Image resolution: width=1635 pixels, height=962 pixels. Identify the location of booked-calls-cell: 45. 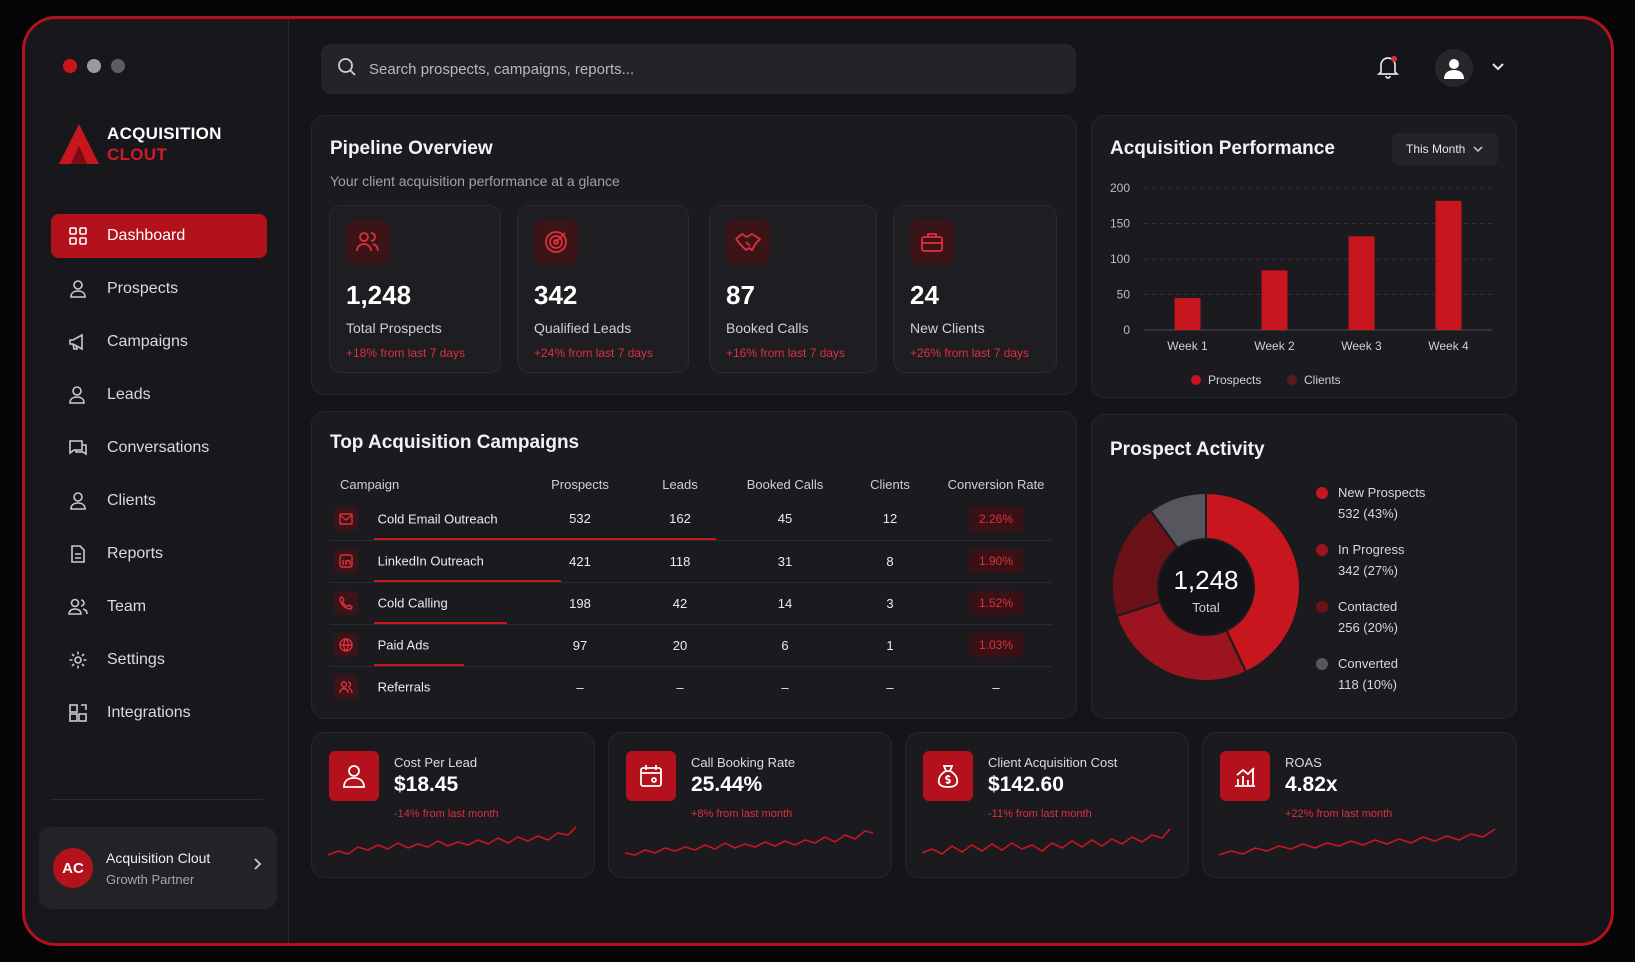
(785, 519).